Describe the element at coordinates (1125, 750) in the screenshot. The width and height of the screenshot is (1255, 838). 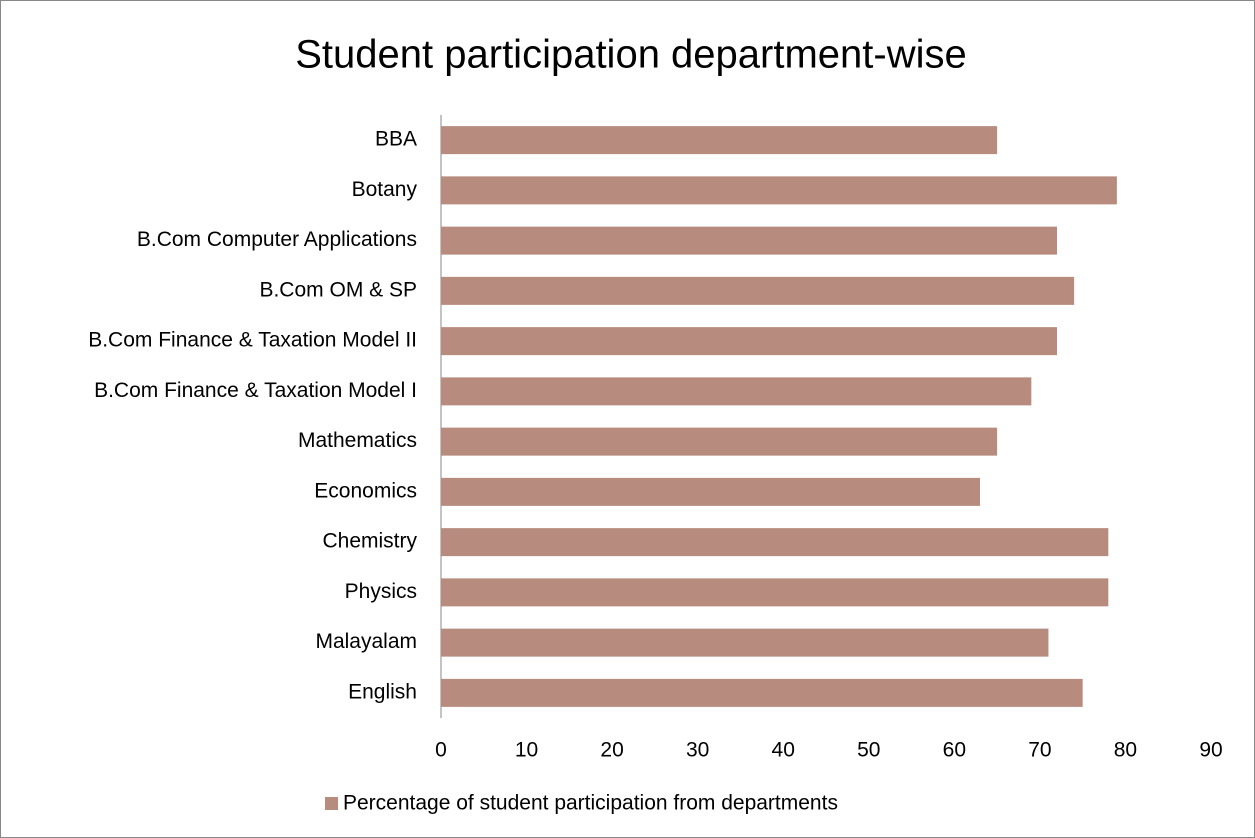
I see `x-tick-label: 80` at that location.